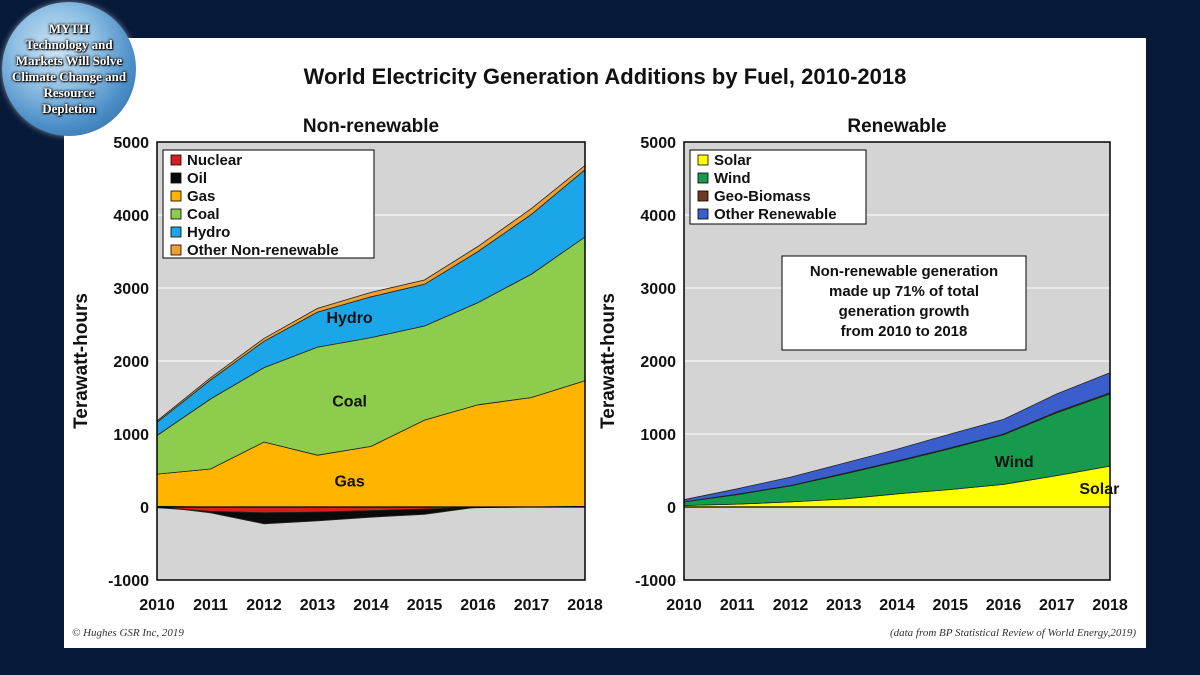 This screenshot has height=675, width=1200. Describe the element at coordinates (176, 196) in the screenshot. I see `legend-swatch-gas` at that location.